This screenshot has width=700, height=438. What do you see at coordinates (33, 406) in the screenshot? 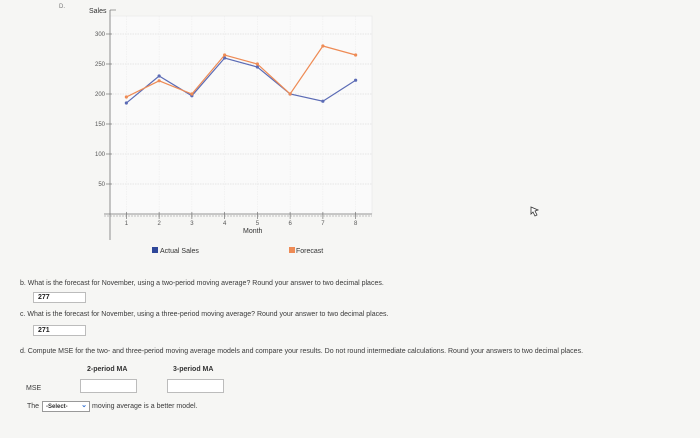
I see `sentence-prefix: The` at bounding box center [33, 406].